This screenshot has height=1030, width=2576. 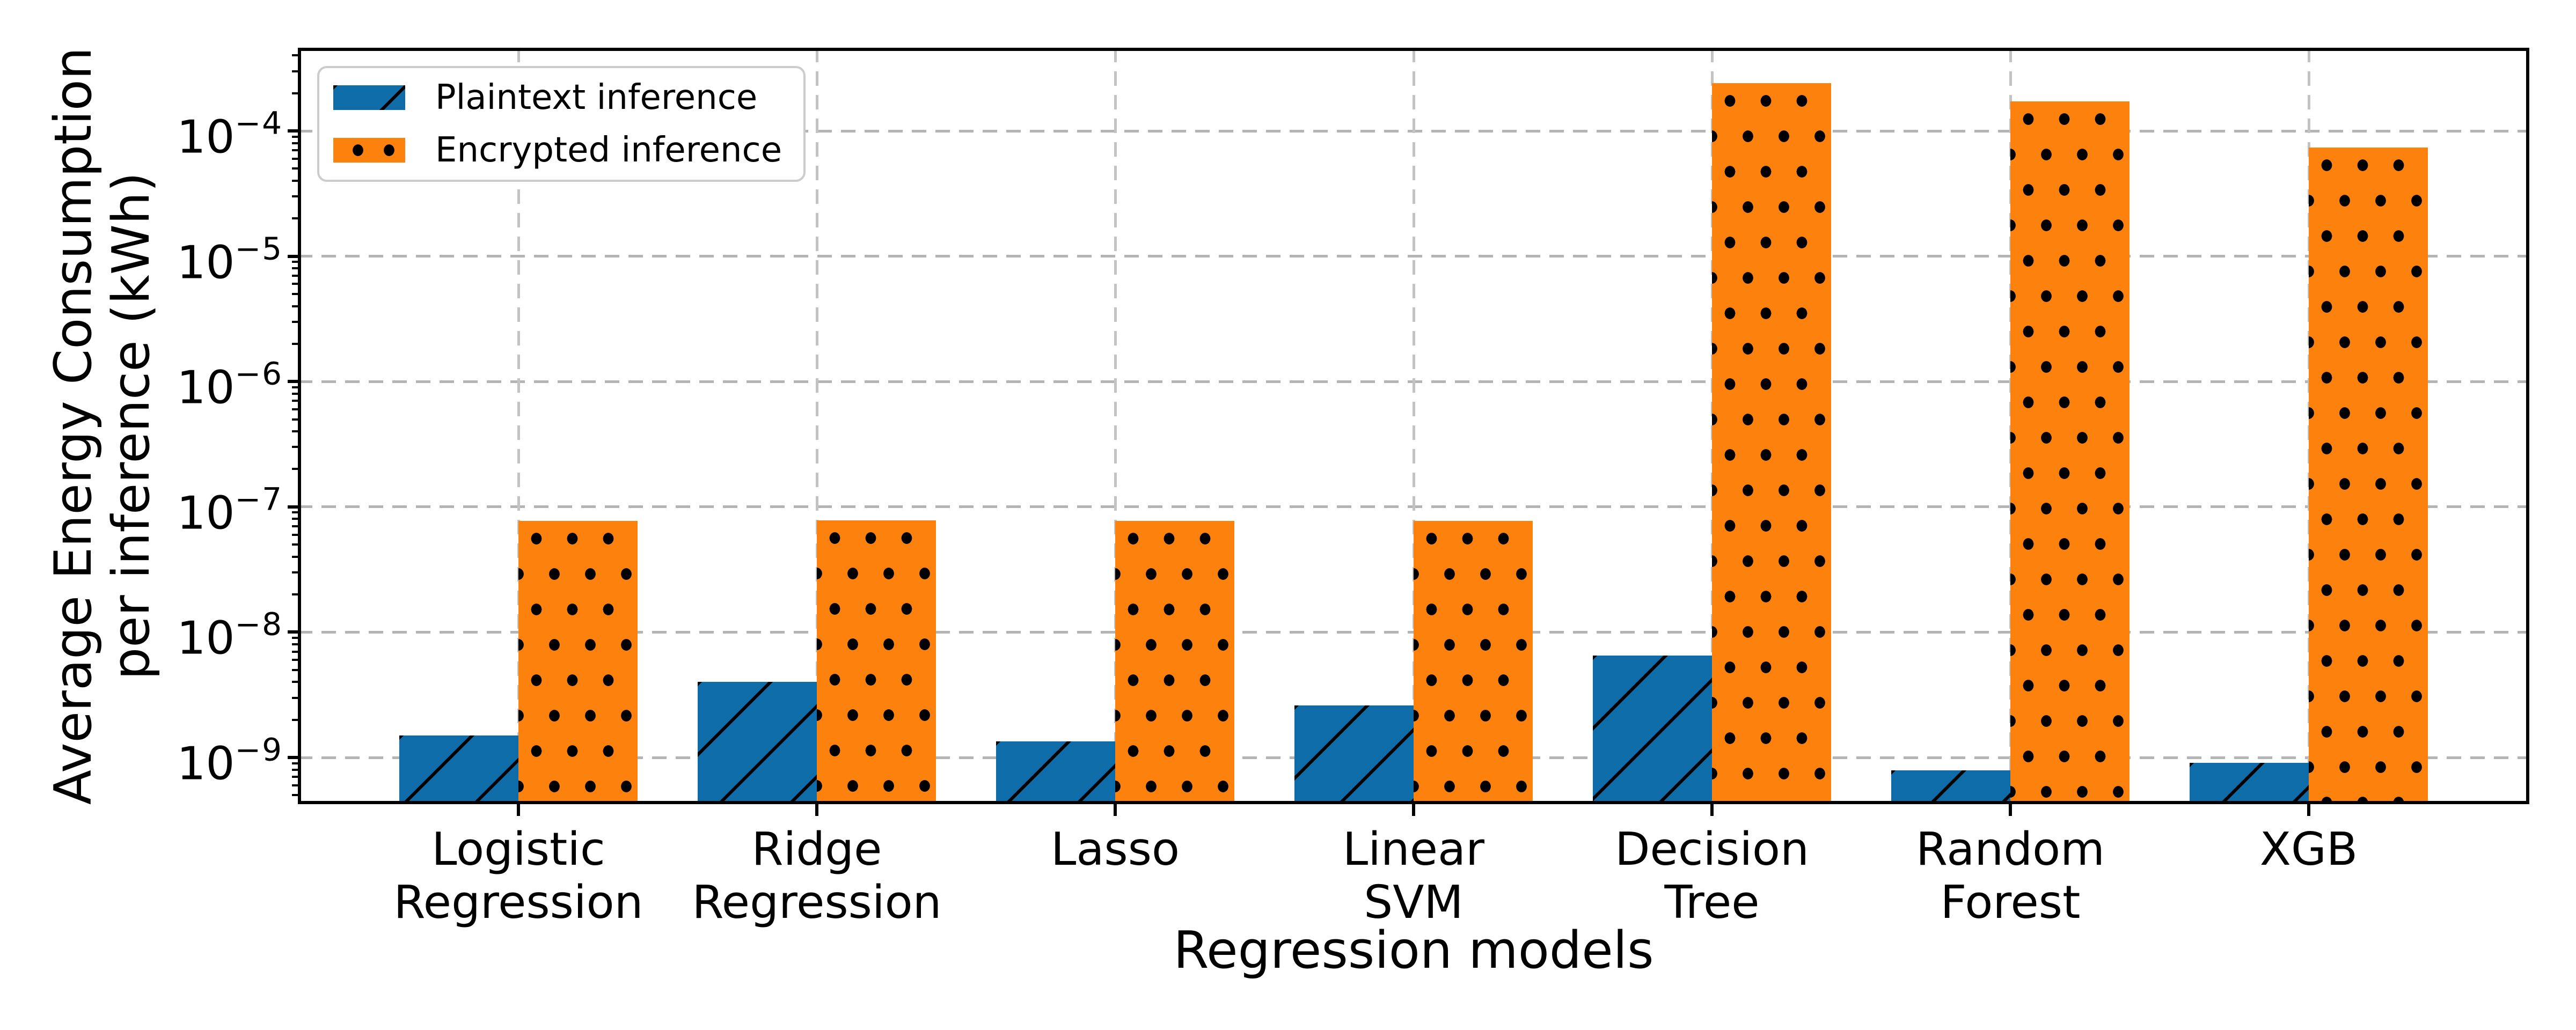 I want to click on x-tick-label-linear-svm: Linear SVM, so click(x=1413, y=876).